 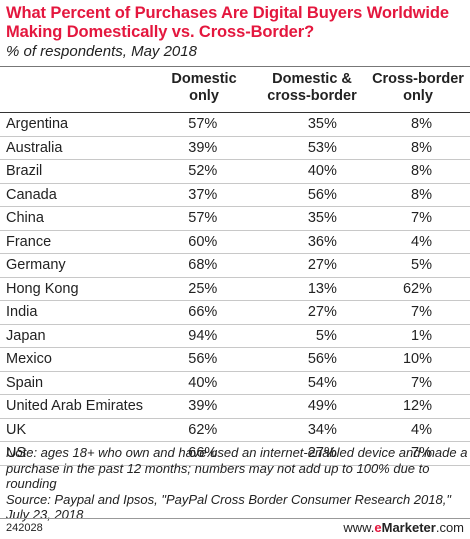 I want to click on table-row: Mexico 56% 56% 10%, so click(x=235, y=359).